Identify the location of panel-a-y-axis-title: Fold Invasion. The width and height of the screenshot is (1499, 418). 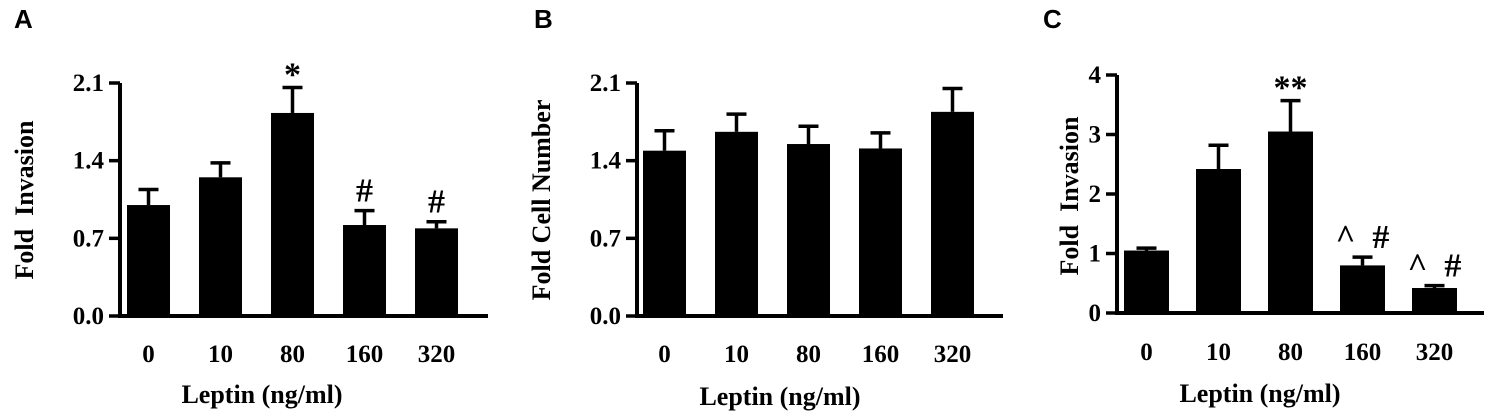
(24, 199).